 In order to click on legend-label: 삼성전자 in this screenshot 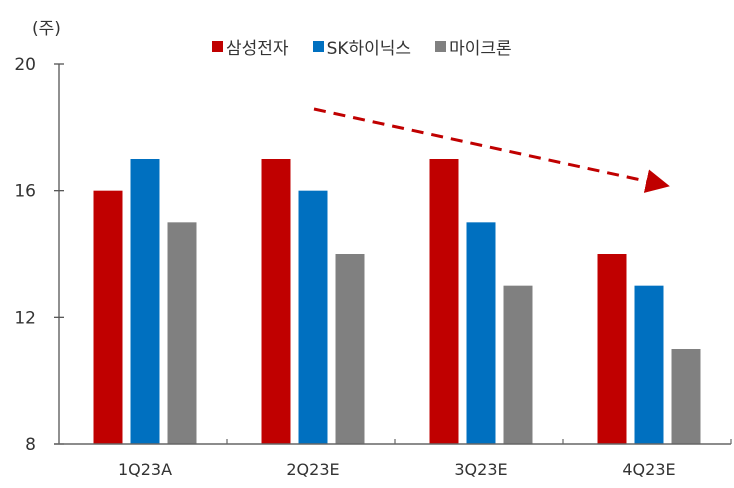, I will do `click(257, 49)`.